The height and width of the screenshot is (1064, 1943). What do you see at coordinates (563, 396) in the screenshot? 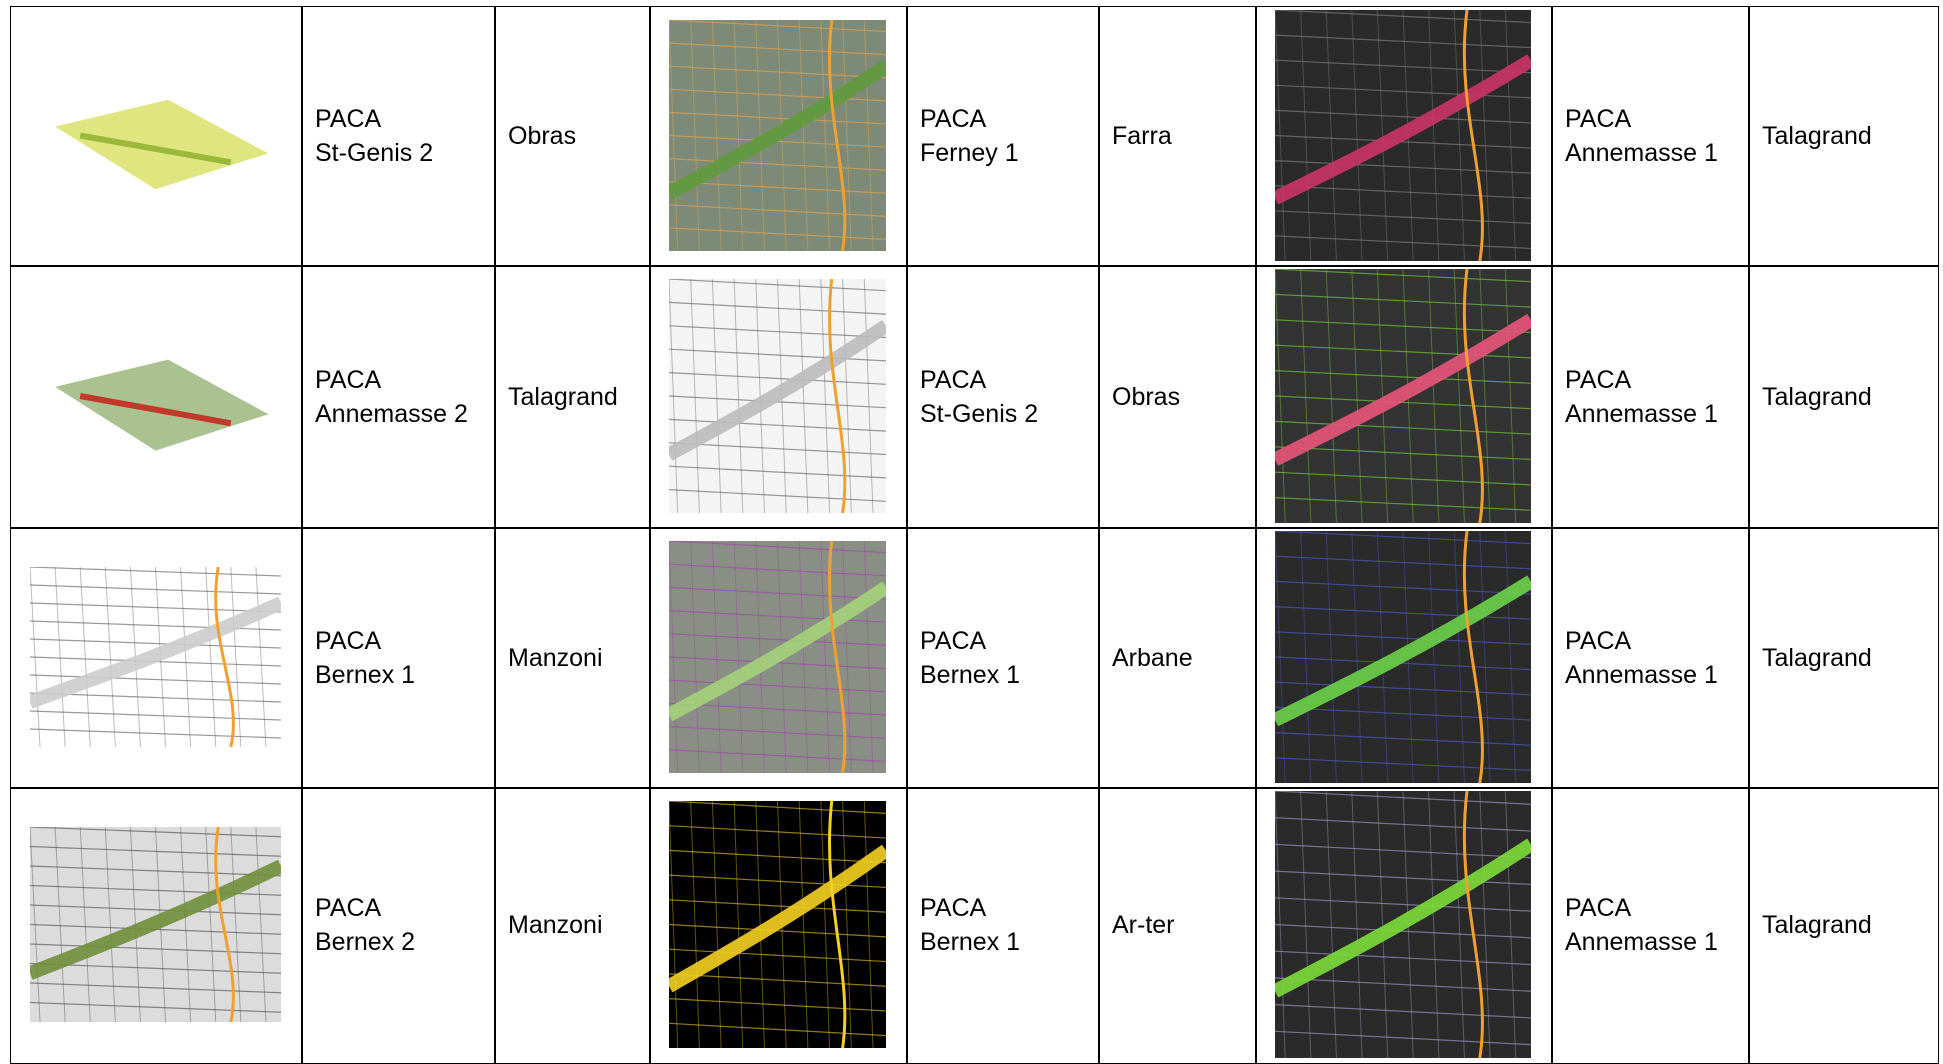
I see `author: Talagrand` at bounding box center [563, 396].